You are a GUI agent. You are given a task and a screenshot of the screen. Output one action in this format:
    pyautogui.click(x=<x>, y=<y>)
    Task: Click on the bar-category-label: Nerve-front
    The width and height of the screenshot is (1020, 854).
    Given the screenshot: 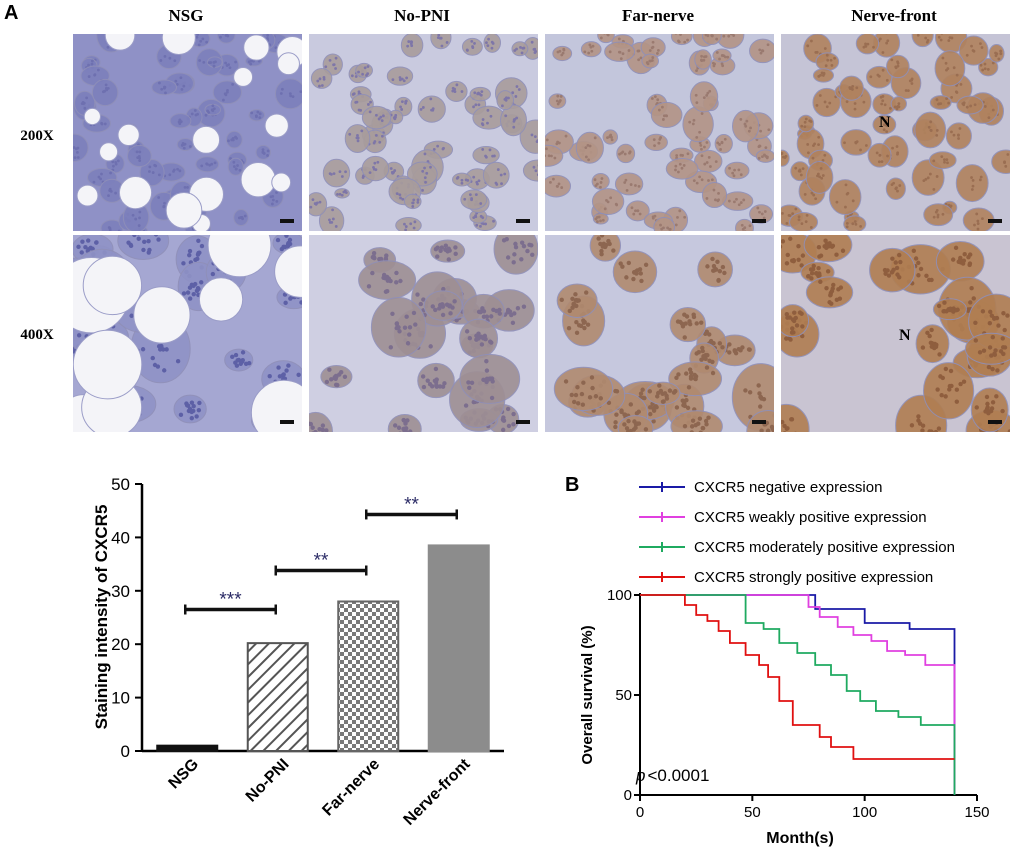 What is the action you would take?
    pyautogui.click(x=437, y=791)
    